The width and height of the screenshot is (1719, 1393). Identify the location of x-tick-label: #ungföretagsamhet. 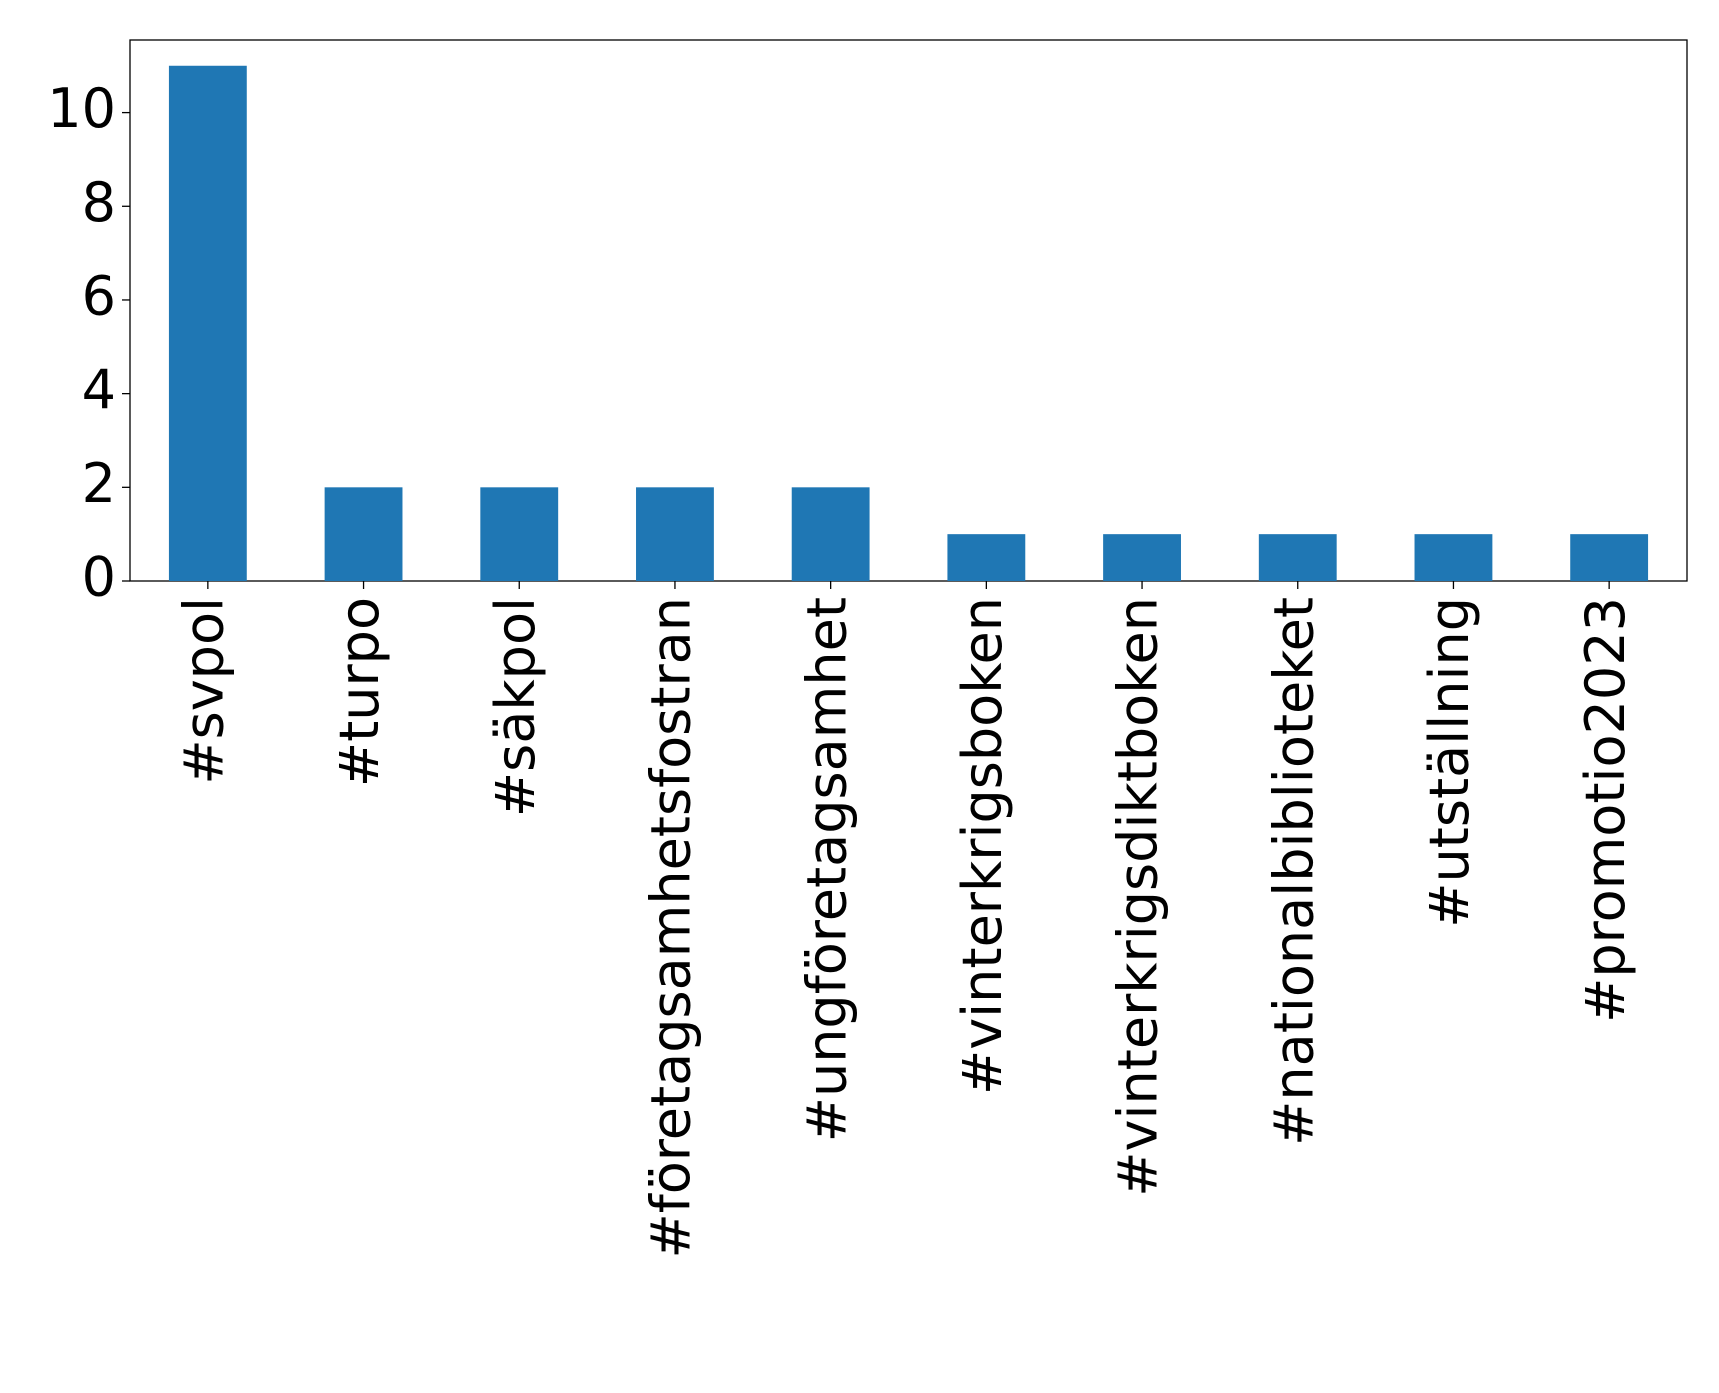
(826, 869).